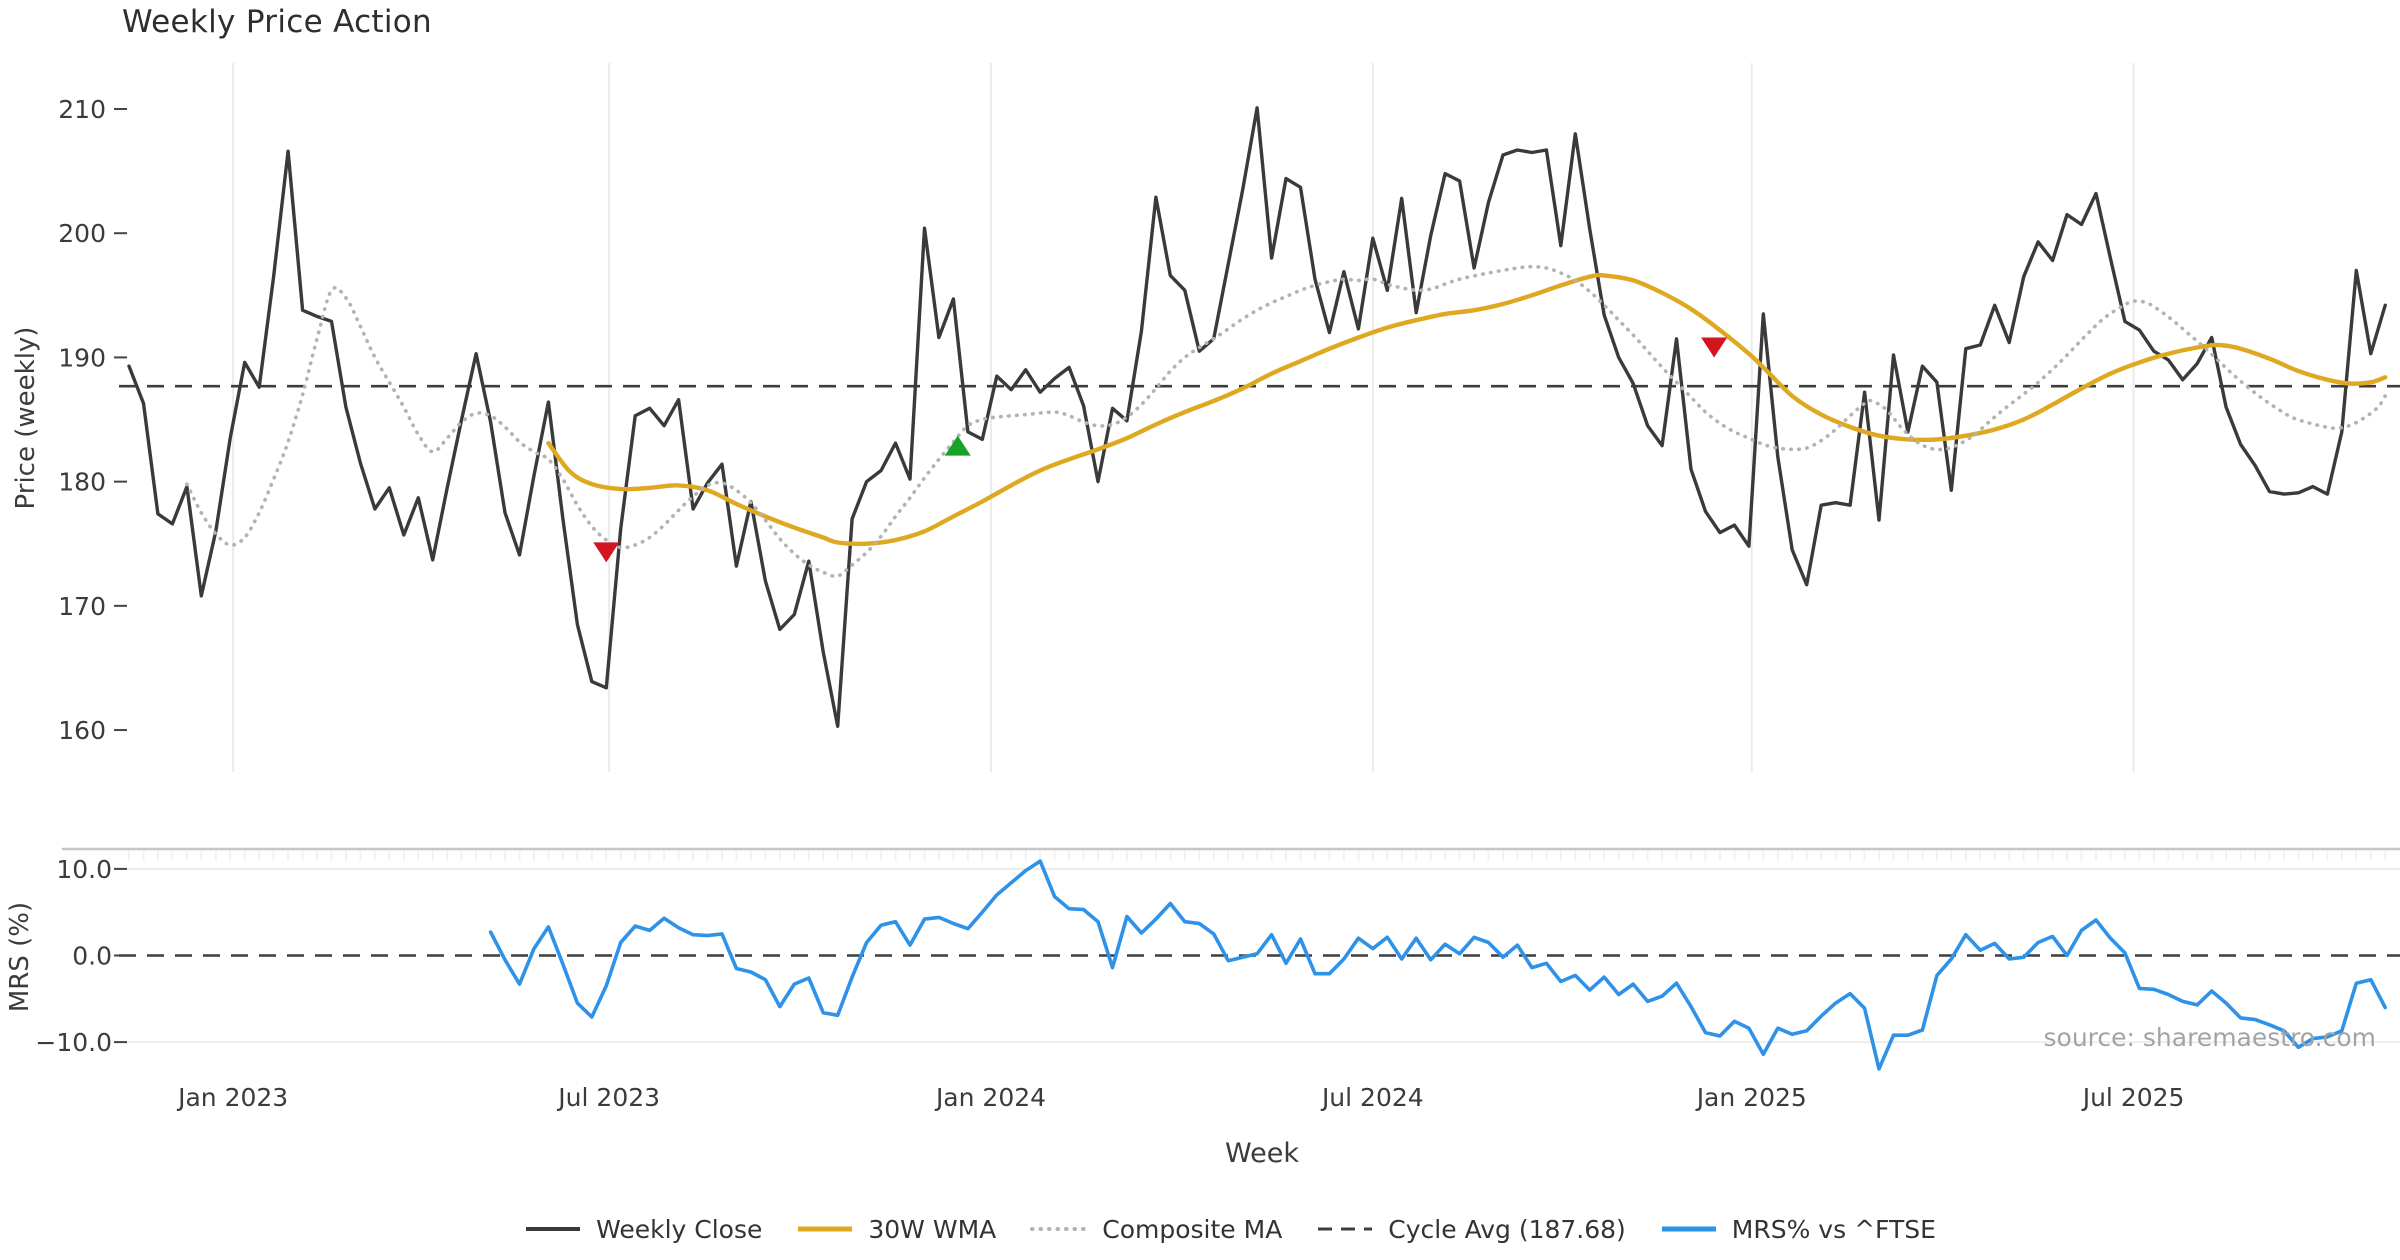 The width and height of the screenshot is (2400, 1260). I want to click on y-tick-label: 210, so click(82, 109).